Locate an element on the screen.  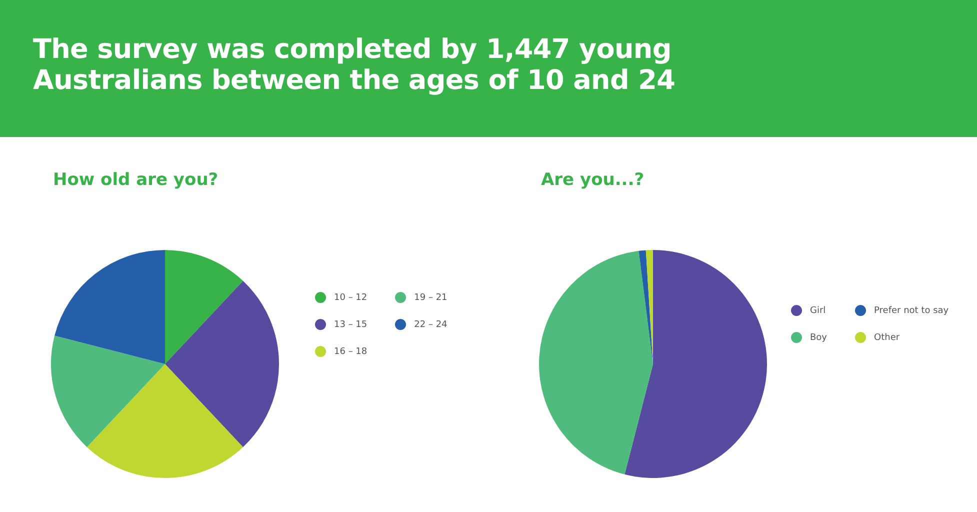
legend-label: Girl is located at coordinates (818, 311).